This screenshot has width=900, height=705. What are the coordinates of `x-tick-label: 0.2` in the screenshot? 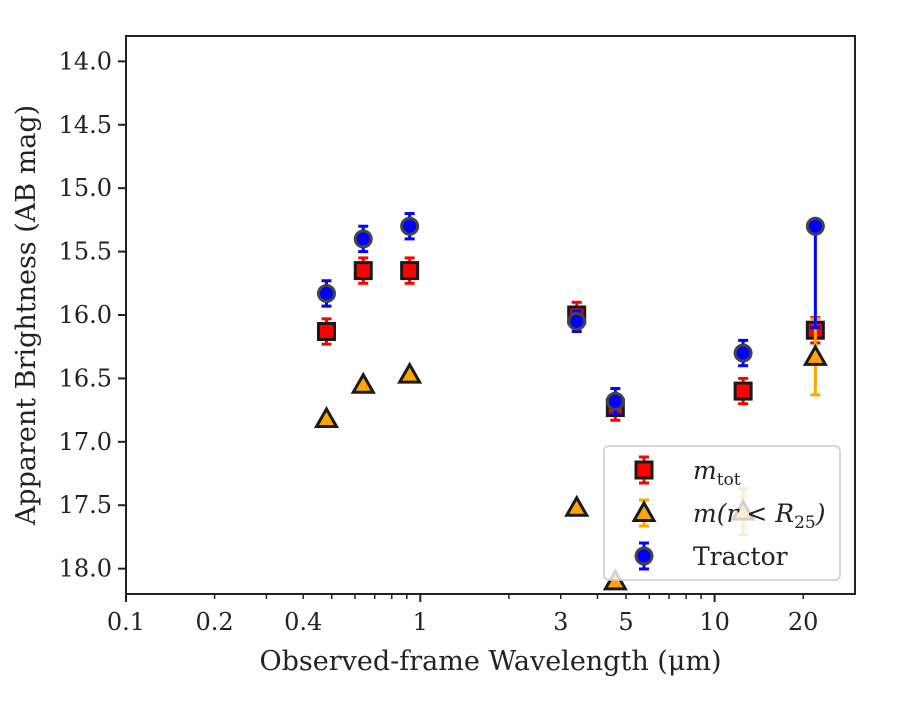 It's located at (215, 622).